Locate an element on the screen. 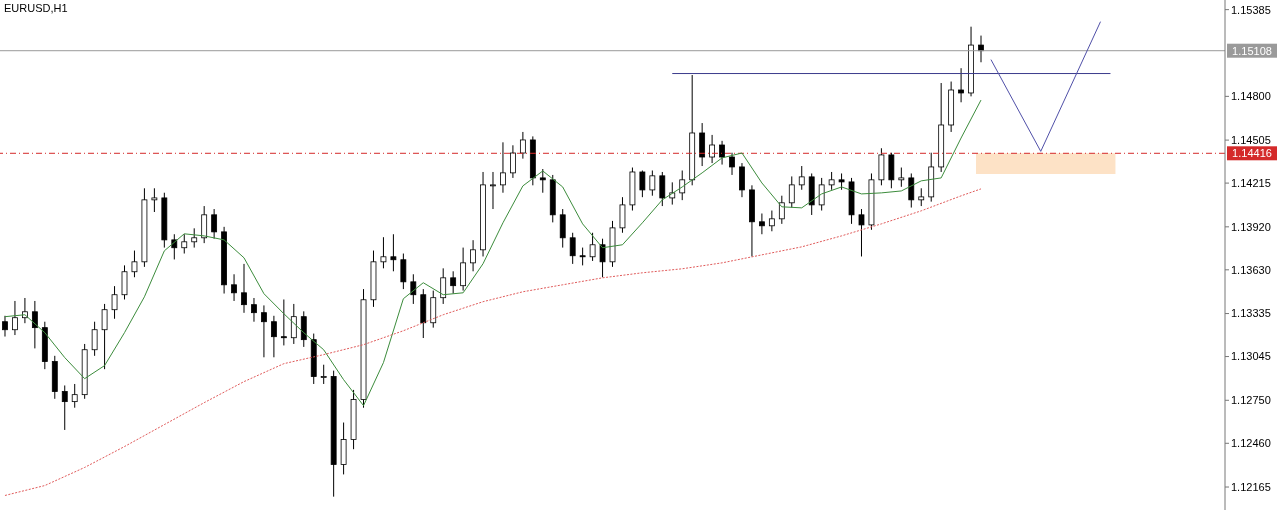  y-tick-label: 1.13335 is located at coordinates (1251, 313).